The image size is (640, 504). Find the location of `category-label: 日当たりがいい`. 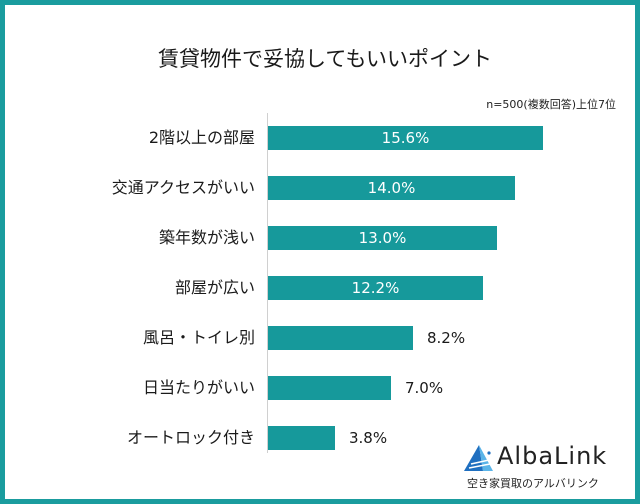

category-label: 日当たりがいい is located at coordinates (198, 387).